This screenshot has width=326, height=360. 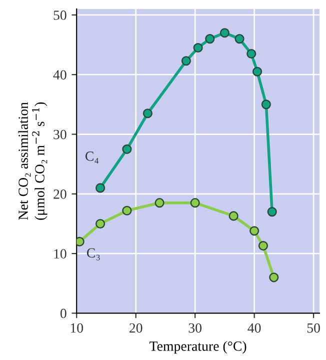 What do you see at coordinates (60, 135) in the screenshot?
I see `y-tick-label: 30` at bounding box center [60, 135].